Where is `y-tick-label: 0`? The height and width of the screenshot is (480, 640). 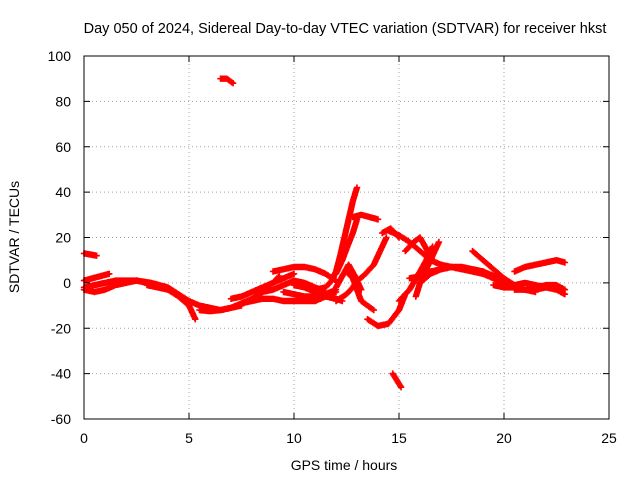 y-tick-label: 0 is located at coordinates (67, 283).